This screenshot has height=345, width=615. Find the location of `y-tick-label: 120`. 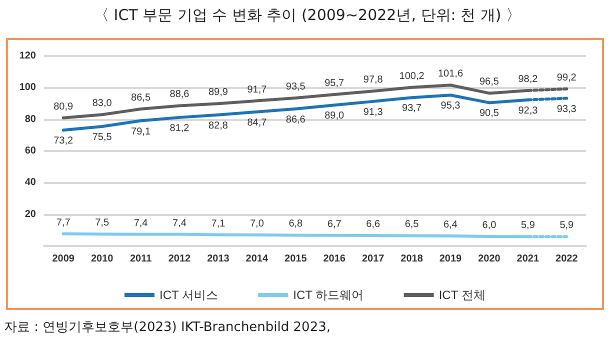

y-tick-label: 120 is located at coordinates (27, 56).